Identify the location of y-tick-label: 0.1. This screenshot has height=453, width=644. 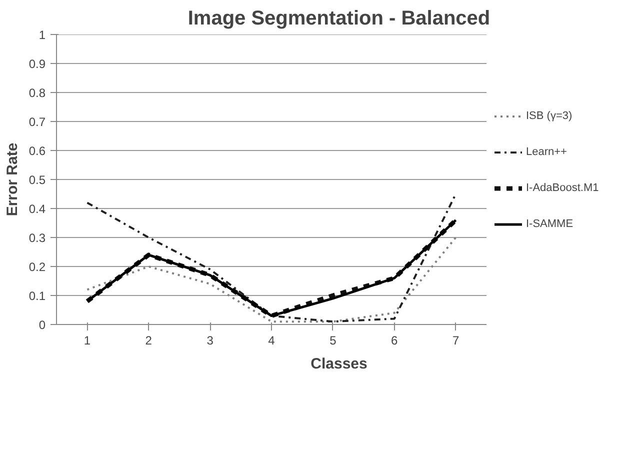
(37, 296).